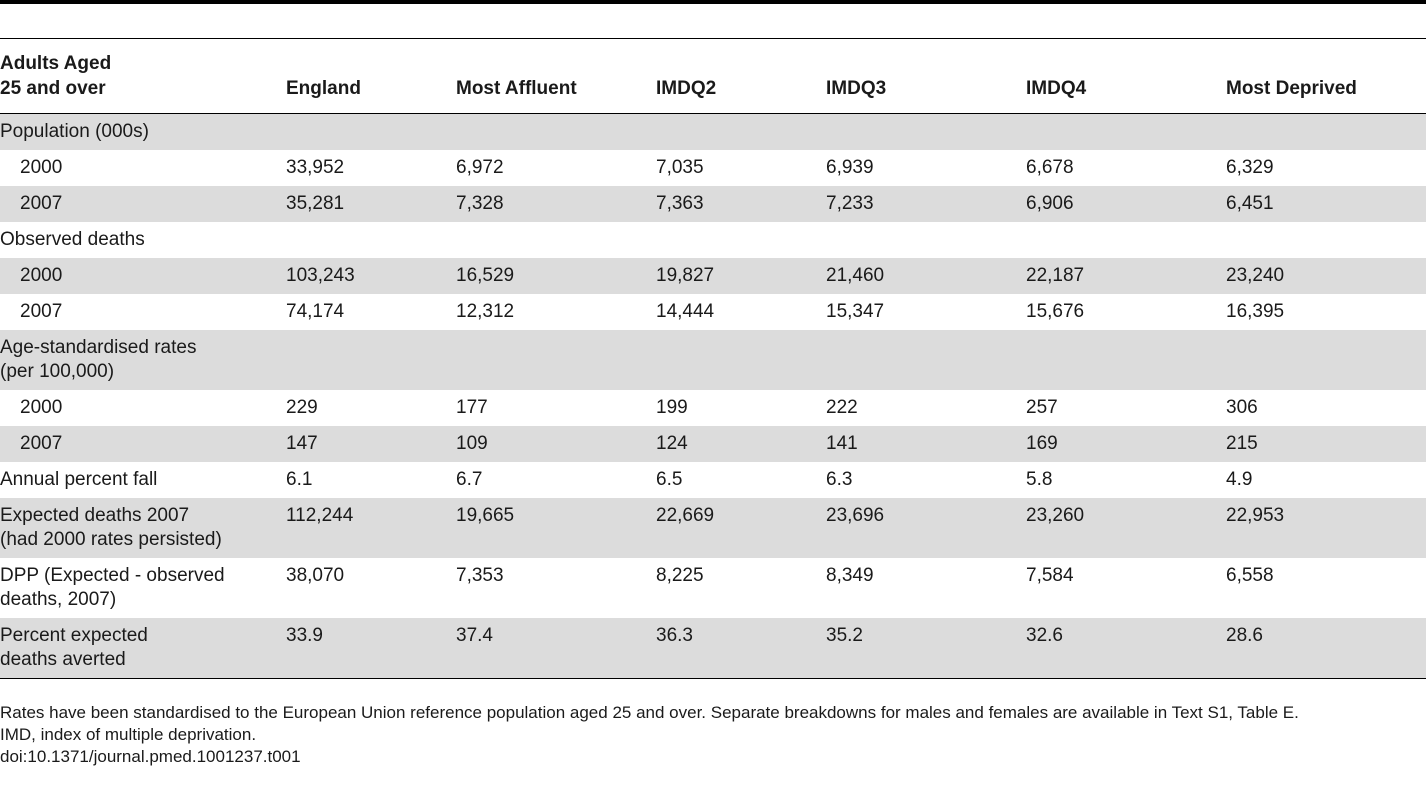 The image size is (1426, 800). What do you see at coordinates (1250, 167) in the screenshot?
I see `table-cell: 6,329` at bounding box center [1250, 167].